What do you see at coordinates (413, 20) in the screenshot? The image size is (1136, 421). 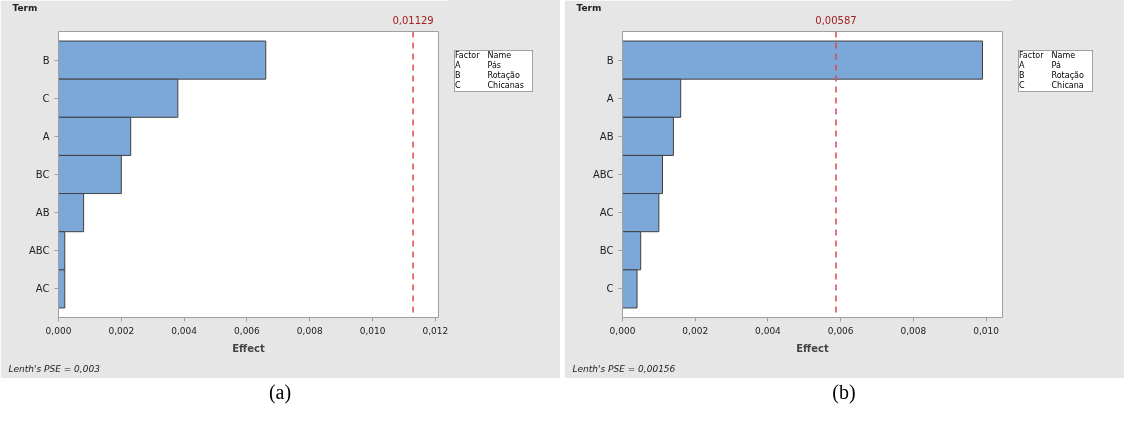 I see `ref-line-label: 0,01129` at bounding box center [413, 20].